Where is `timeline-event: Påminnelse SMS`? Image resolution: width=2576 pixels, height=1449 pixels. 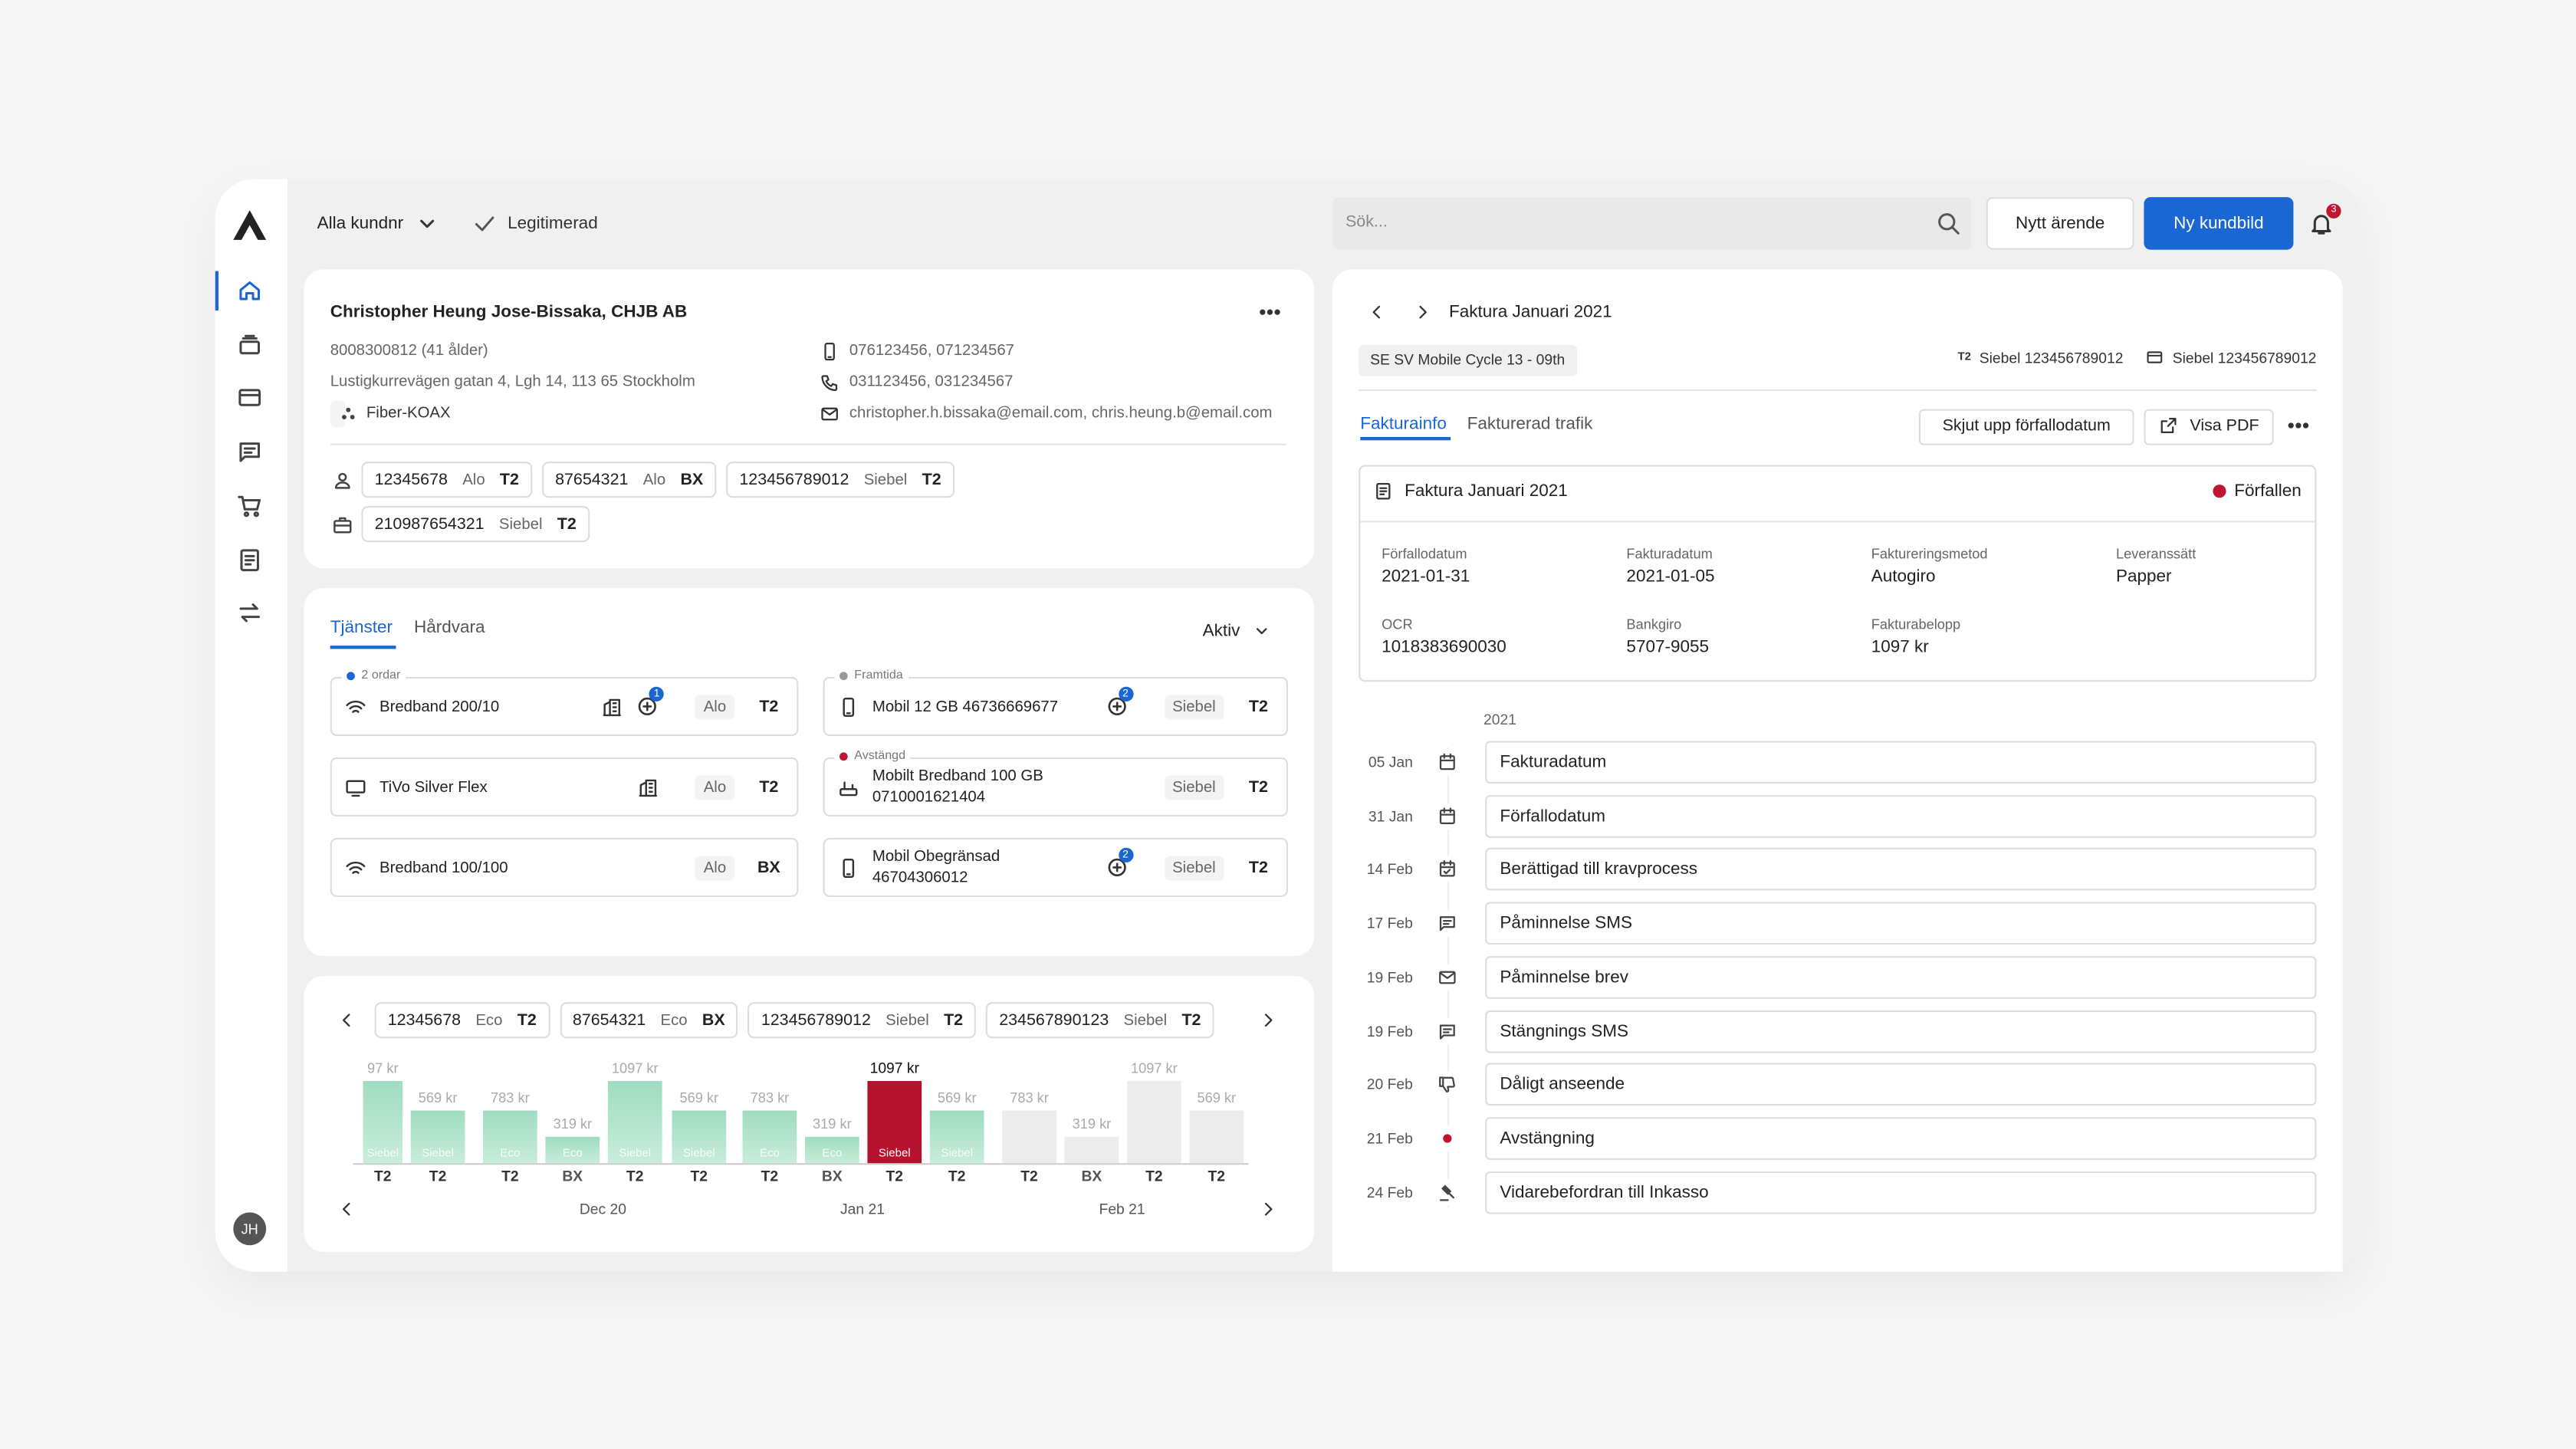 timeline-event: Påminnelse SMS is located at coordinates (1901, 923).